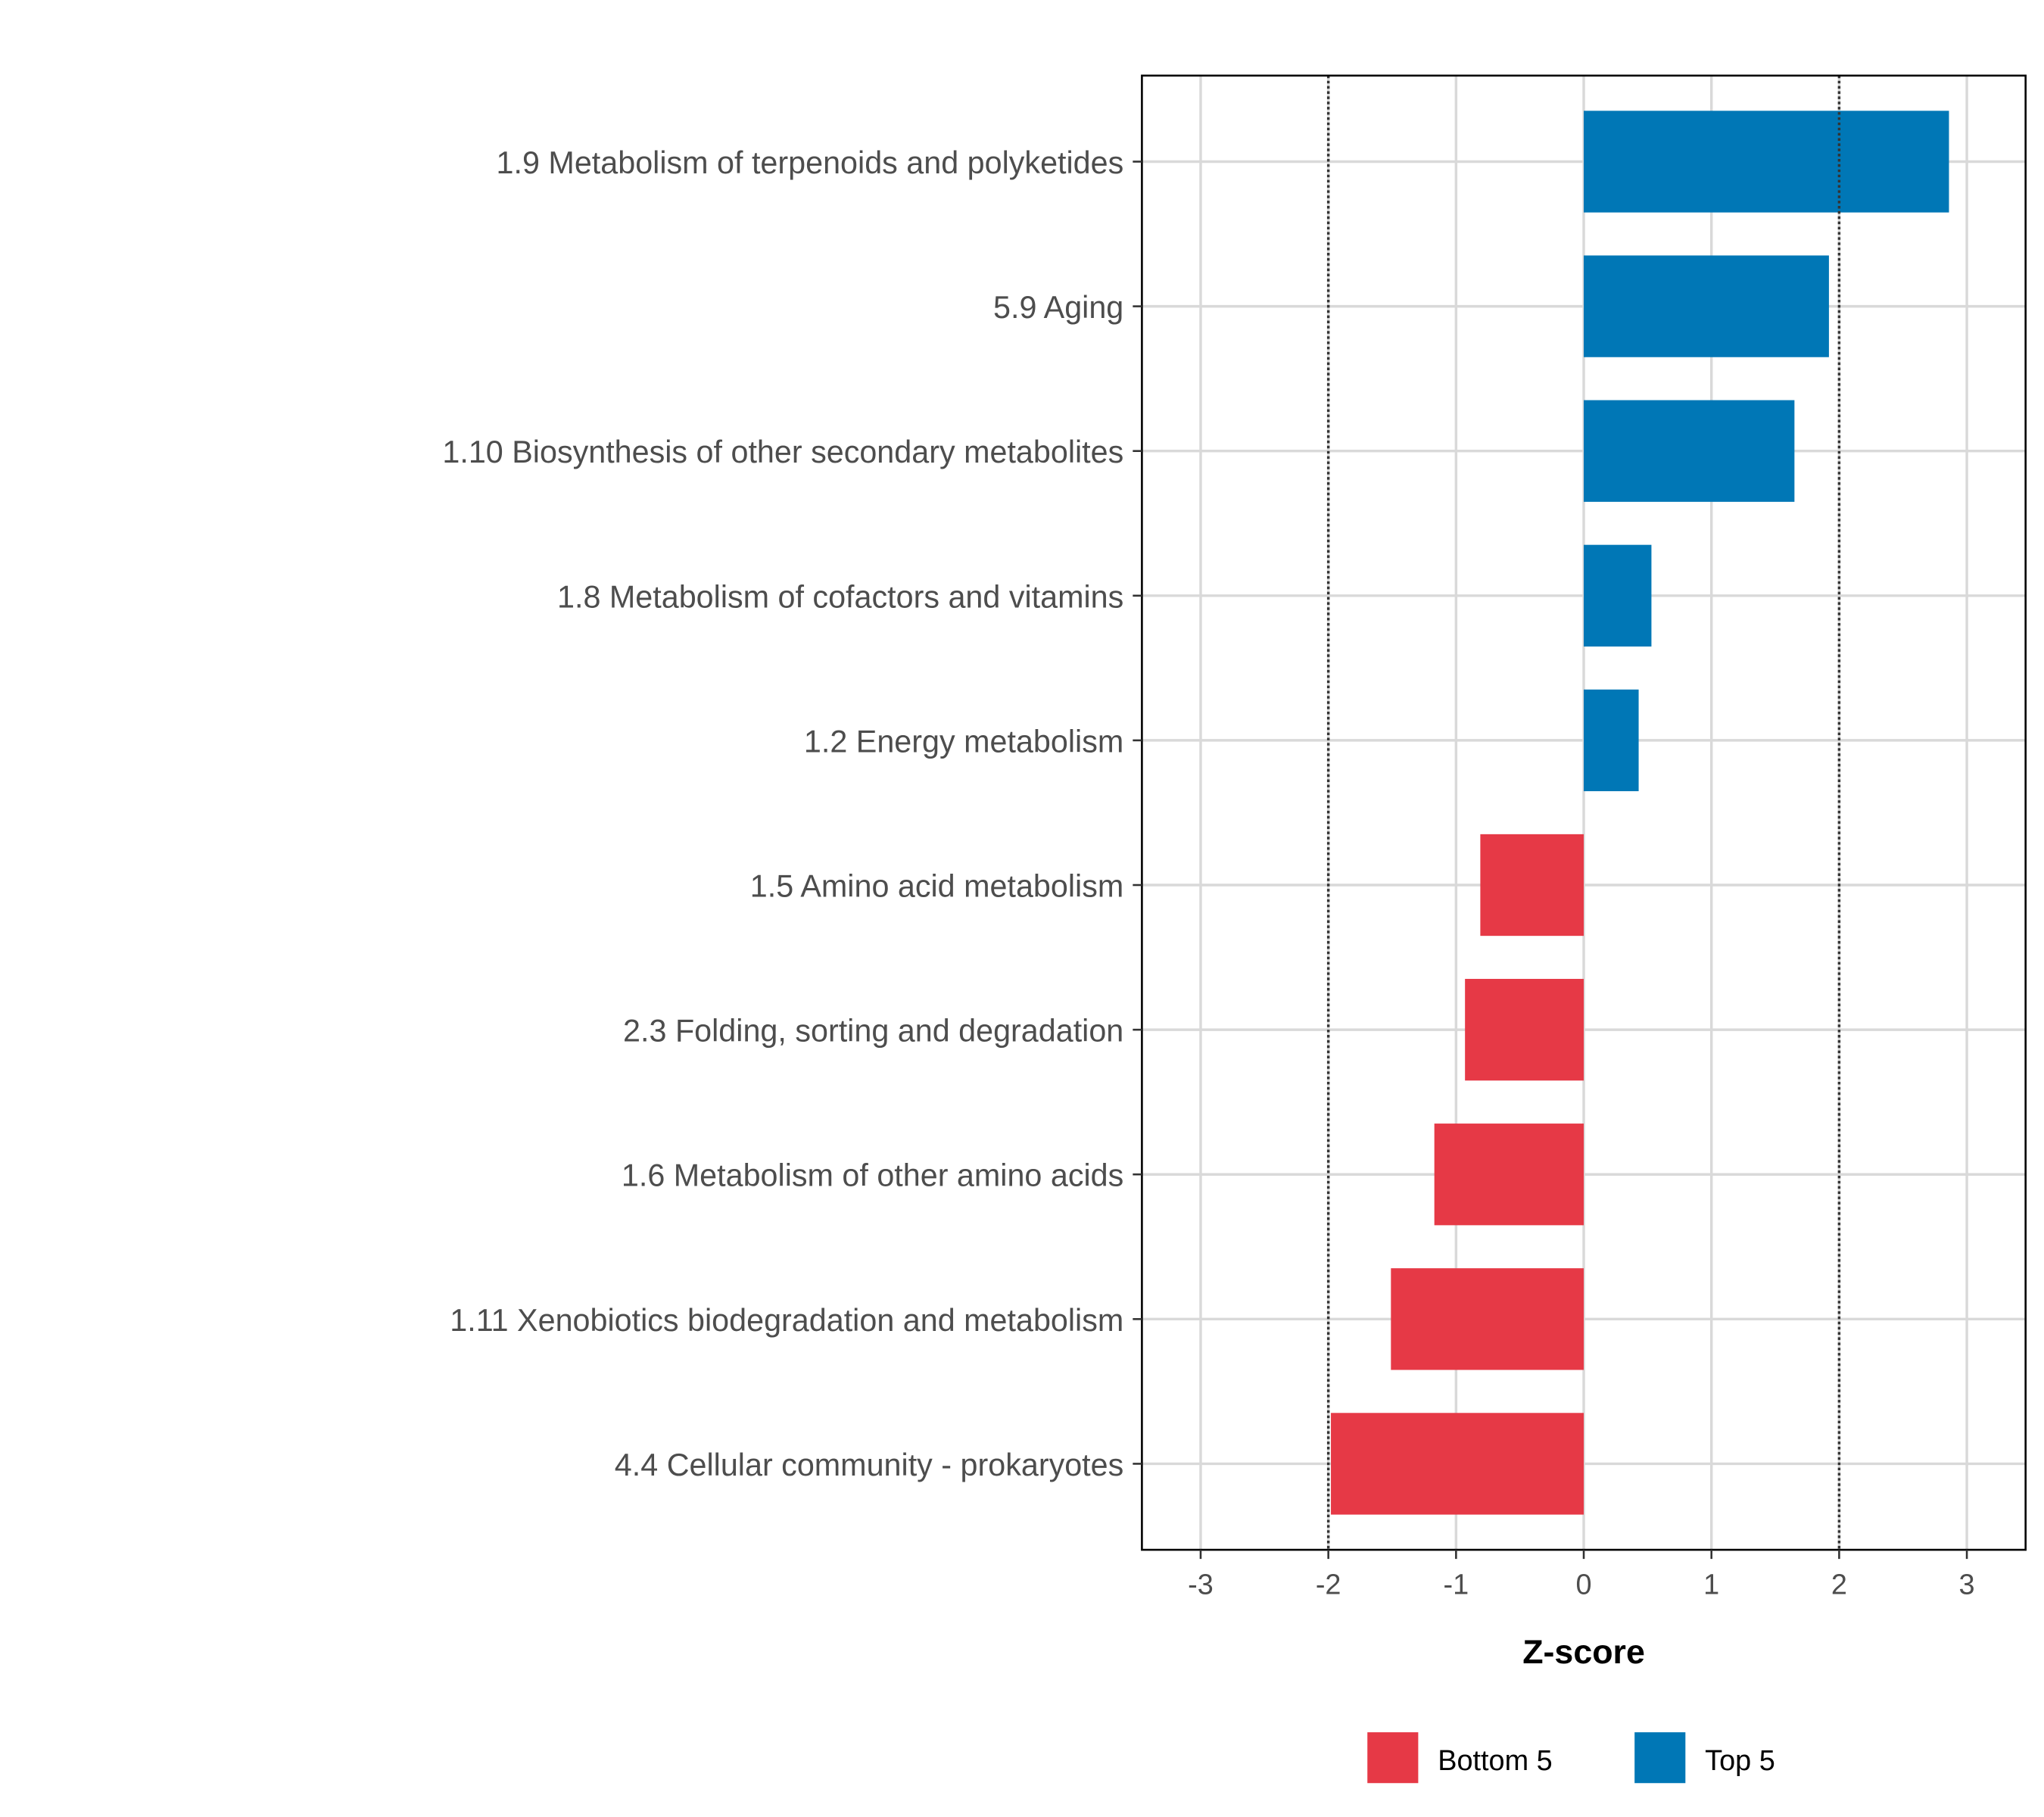 The image size is (2044, 1817). Describe the element at coordinates (1584, 1585) in the screenshot. I see `x-tick-label: 0` at that location.